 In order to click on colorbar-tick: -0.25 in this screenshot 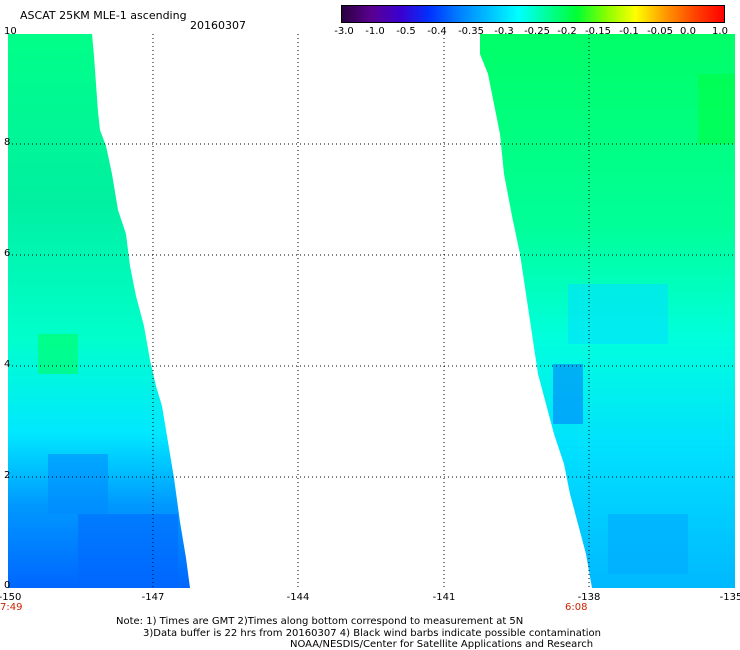, I will do `click(537, 31)`.